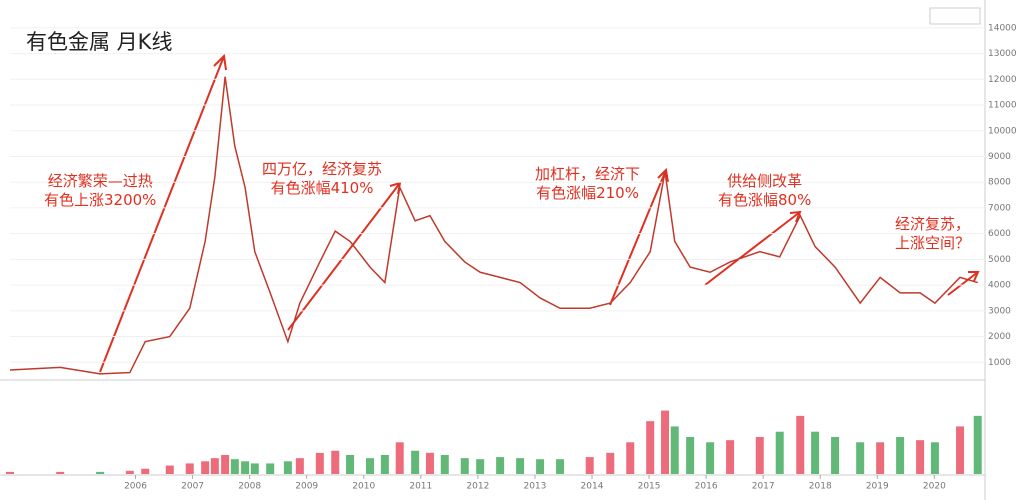  Describe the element at coordinates (999, 234) in the screenshot. I see `y-tick-label: 6000` at that location.